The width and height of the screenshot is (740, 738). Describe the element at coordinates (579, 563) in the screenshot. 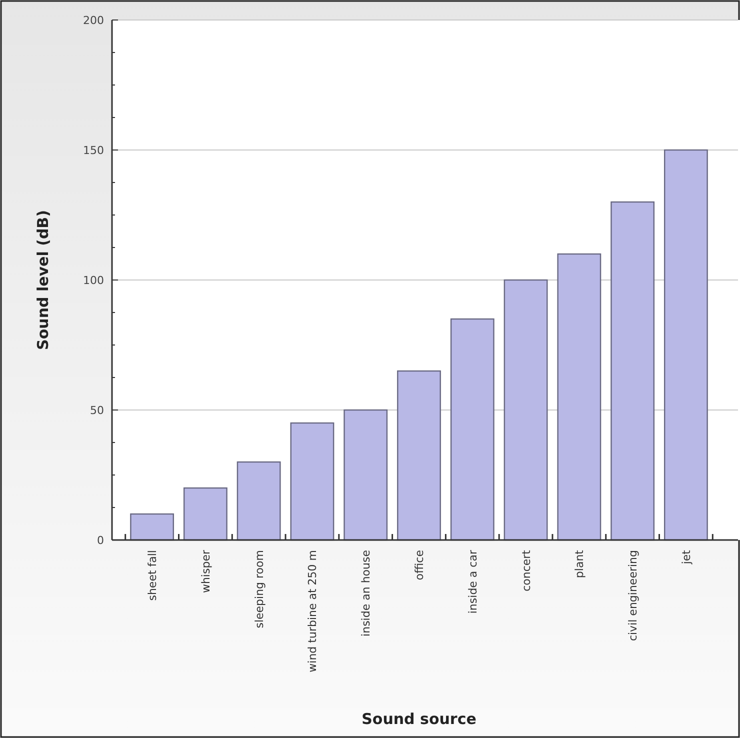

I see `x-tick-label: plant` at that location.